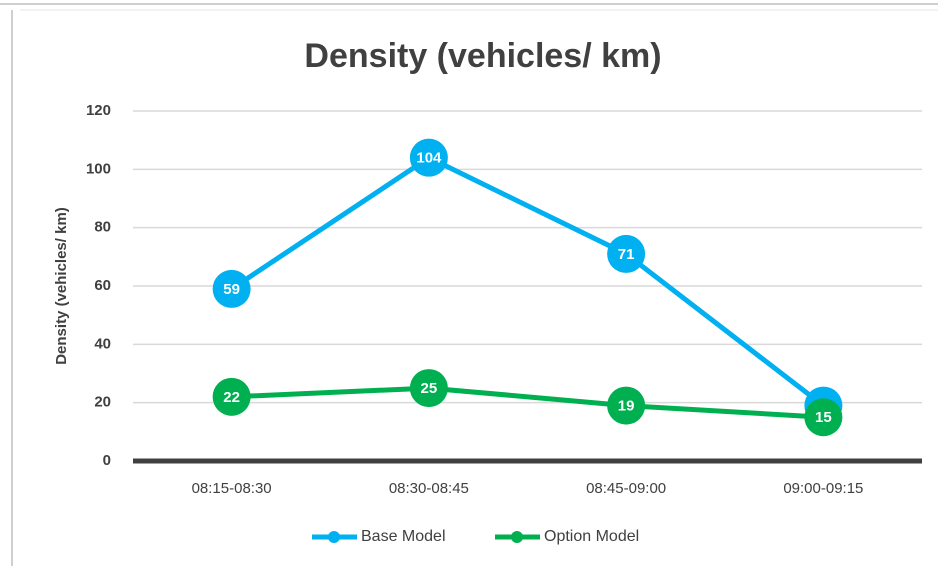 The image size is (938, 566). I want to click on x-tick-label: 08:45-09:00, so click(626, 488).